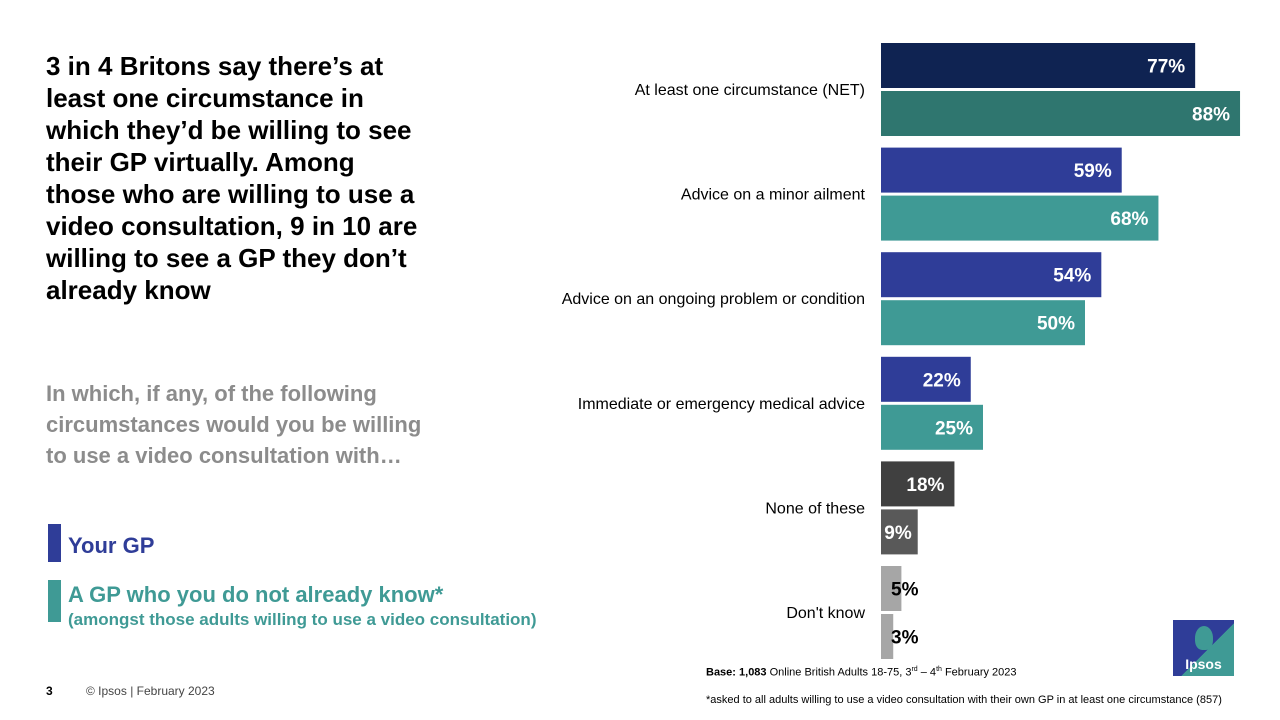 The width and height of the screenshot is (1280, 720). What do you see at coordinates (721, 404) in the screenshot?
I see `category-label: Immediate or emergency medical advice` at bounding box center [721, 404].